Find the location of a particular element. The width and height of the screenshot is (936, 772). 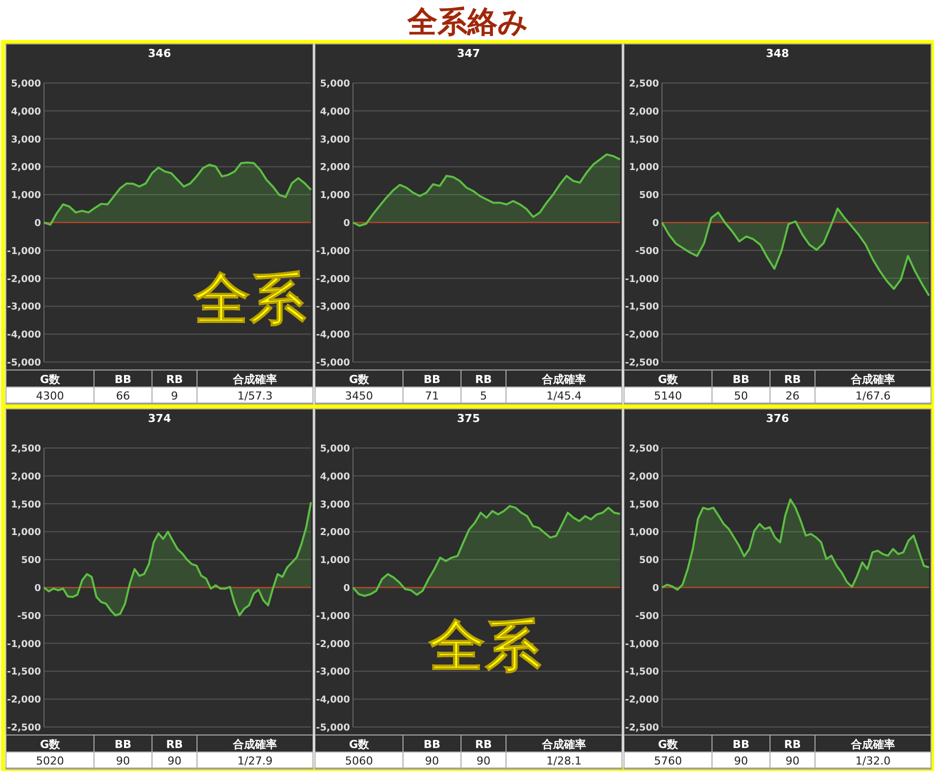

stats-table: G数 5140 BB 50 RB 26 合成確率 1/67.6 is located at coordinates (778, 387).